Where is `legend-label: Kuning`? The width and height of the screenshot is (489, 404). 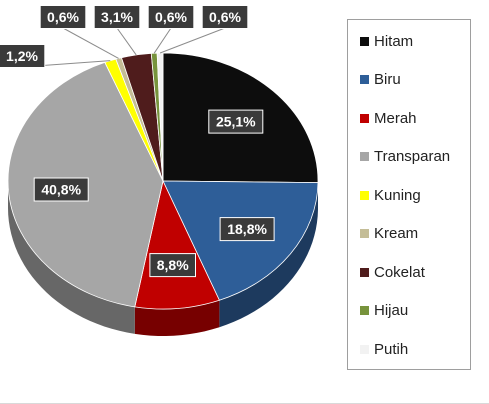
legend-label: Kuning is located at coordinates (397, 195).